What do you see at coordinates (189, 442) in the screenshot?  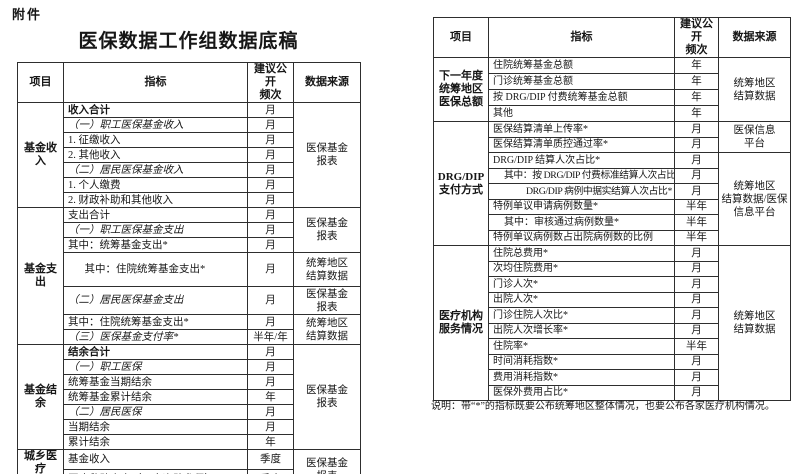 I see `table-row: 累计结余年` at bounding box center [189, 442].